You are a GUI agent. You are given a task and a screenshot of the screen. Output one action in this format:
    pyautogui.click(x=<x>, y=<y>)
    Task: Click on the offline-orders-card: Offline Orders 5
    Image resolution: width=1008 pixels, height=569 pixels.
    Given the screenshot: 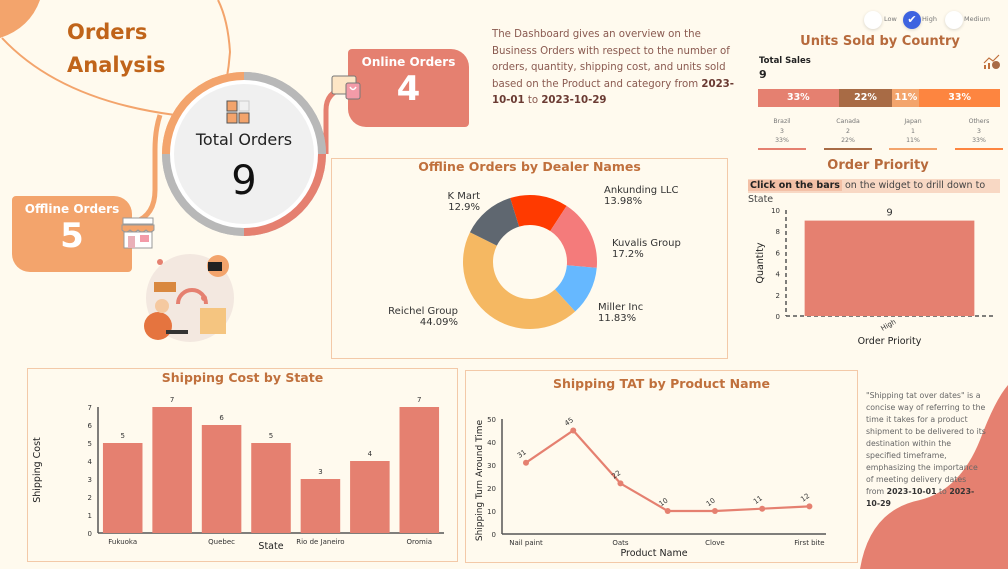 What is the action you would take?
    pyautogui.click(x=72, y=234)
    